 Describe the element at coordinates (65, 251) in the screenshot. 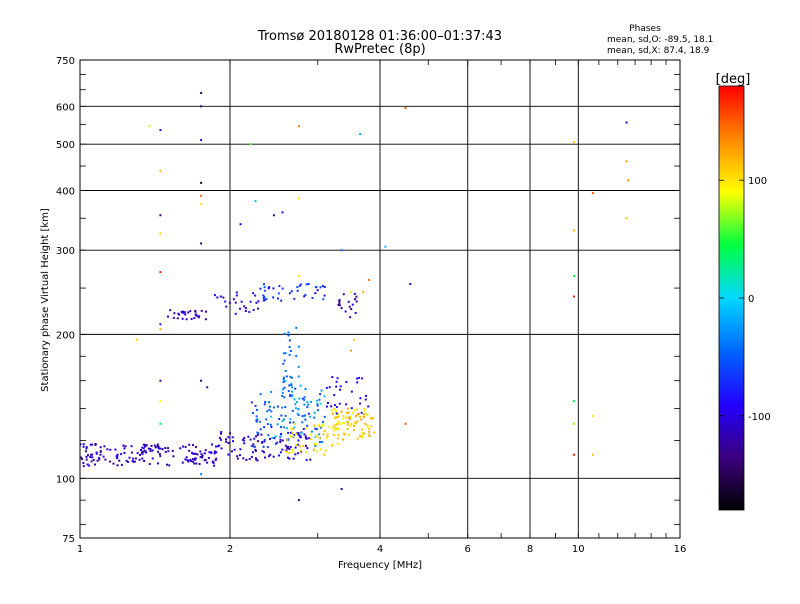

I see `y-tick-label: 300` at that location.